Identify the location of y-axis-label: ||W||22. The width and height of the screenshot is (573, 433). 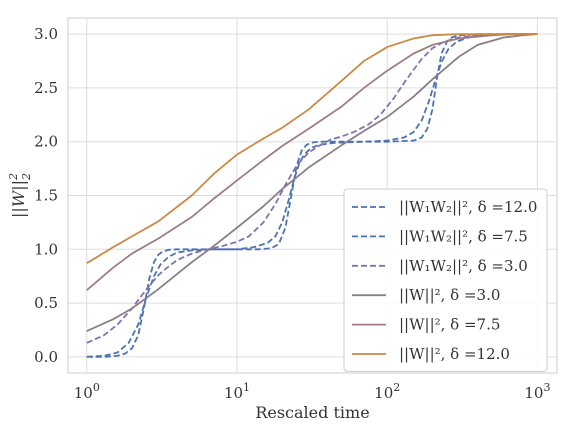
(20, 195).